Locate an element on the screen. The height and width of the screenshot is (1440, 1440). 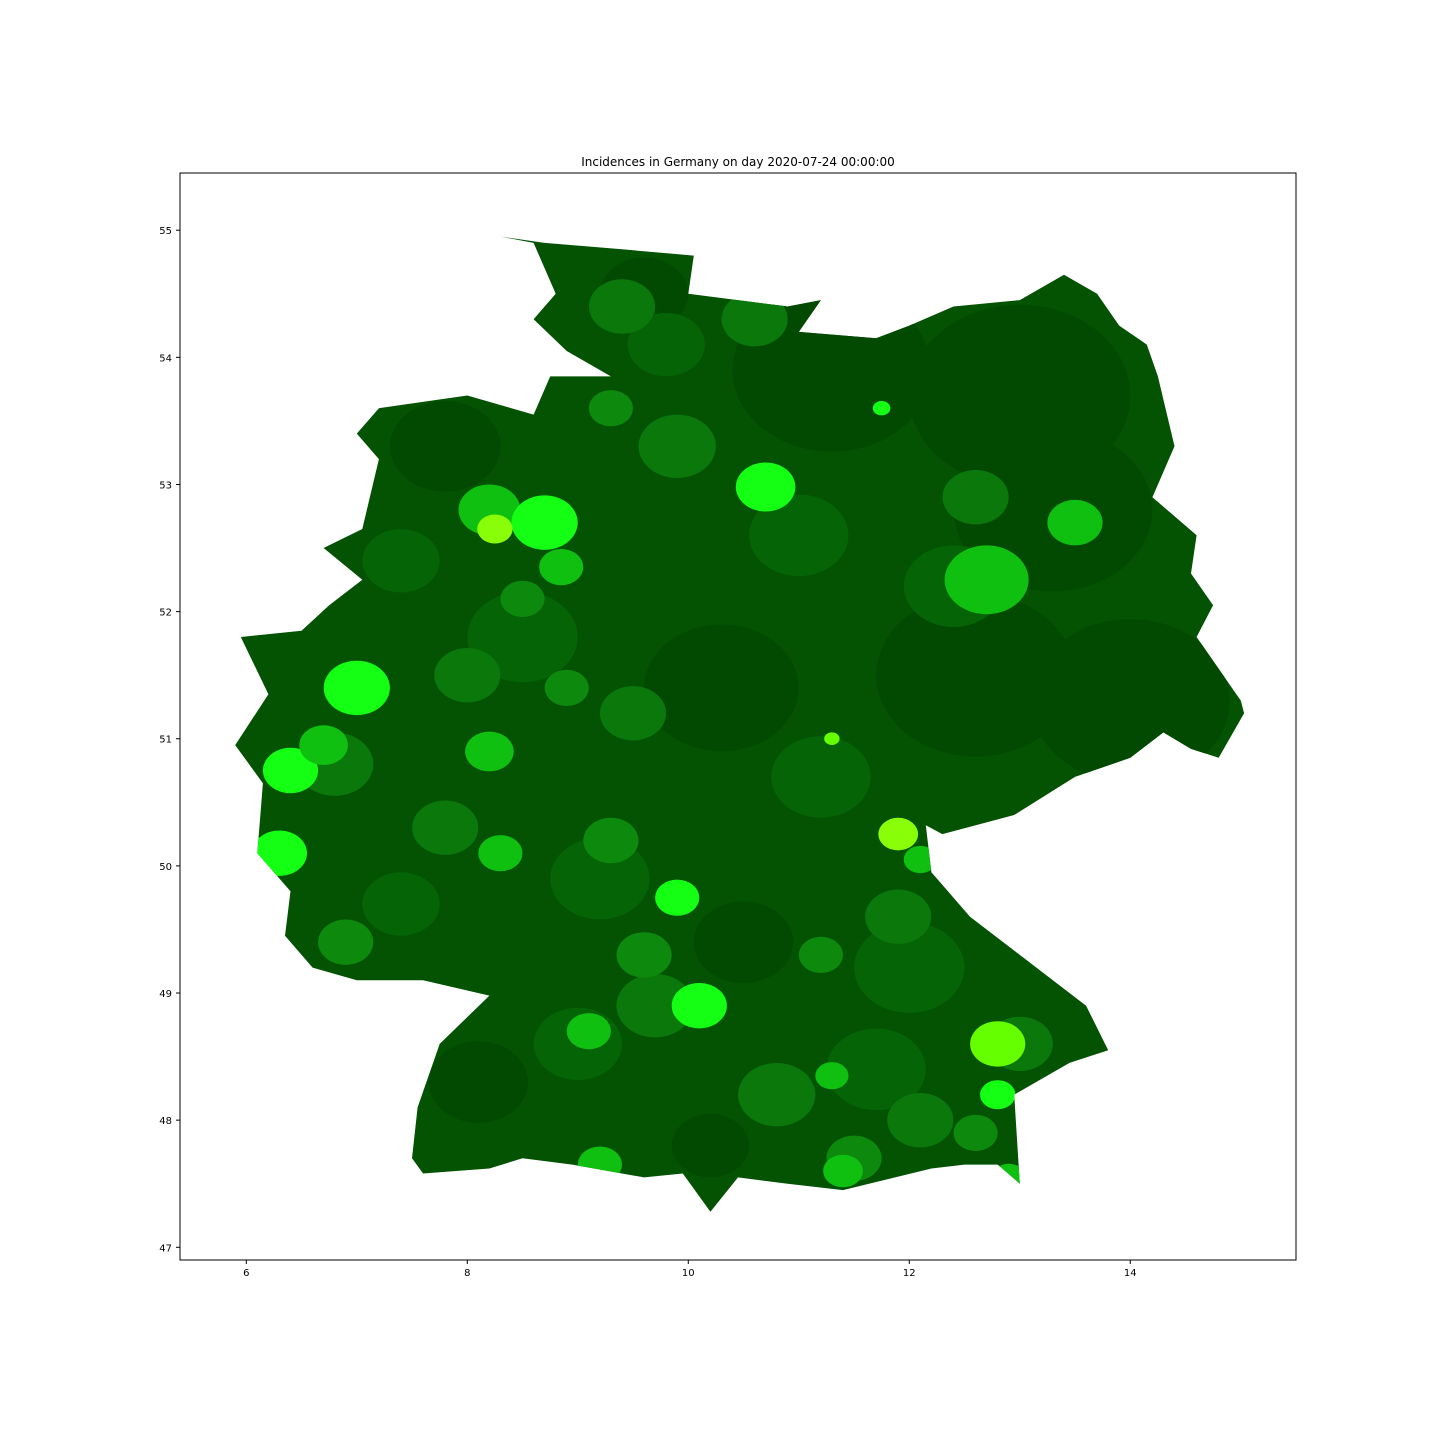
y-tick-label: 50 is located at coordinates (165, 867).